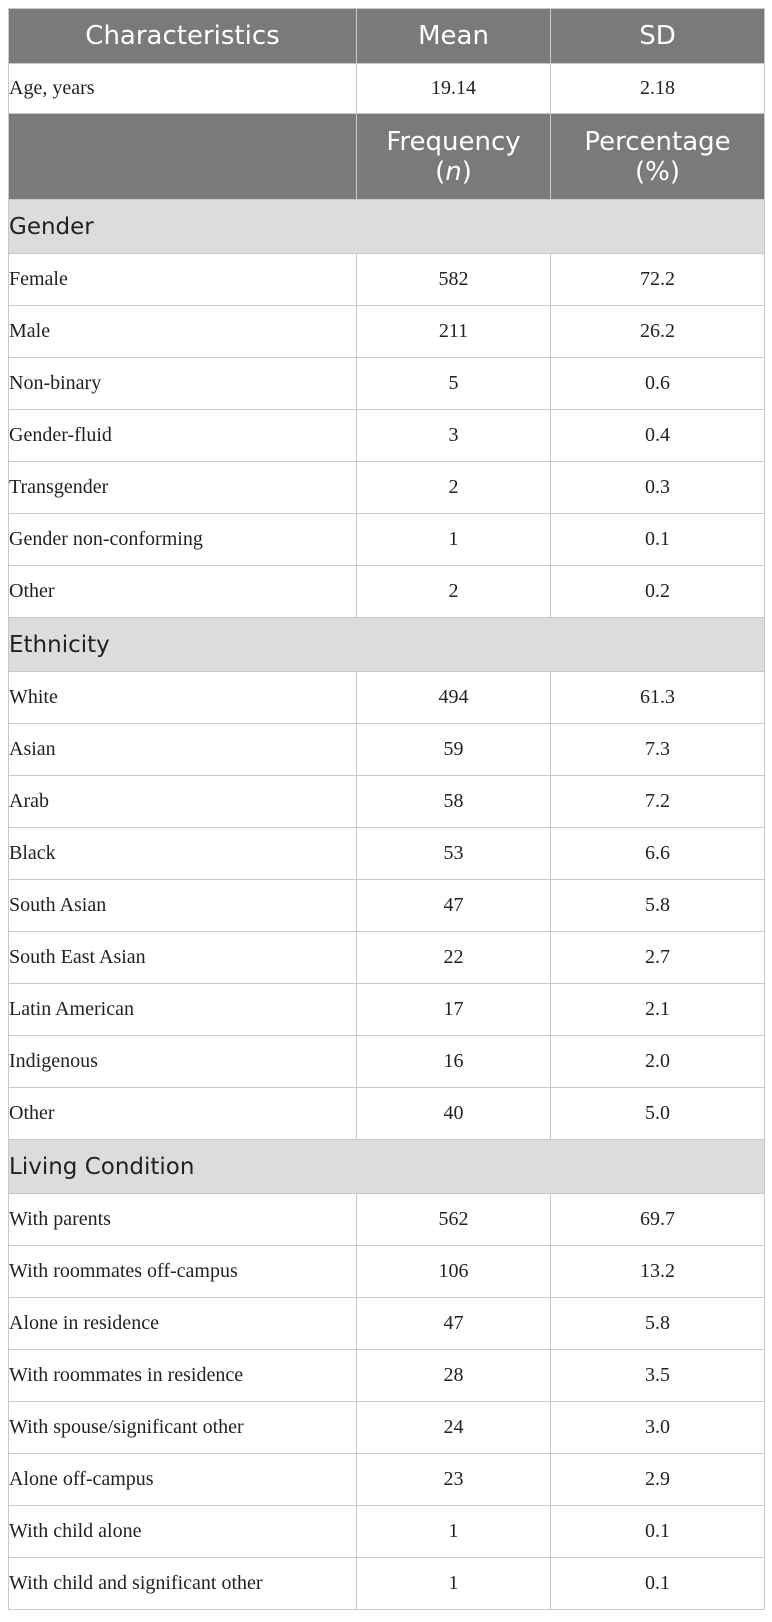 Image resolution: width=772 pixels, height=1622 pixels. What do you see at coordinates (182, 905) in the screenshot?
I see `row-label: South Asian` at bounding box center [182, 905].